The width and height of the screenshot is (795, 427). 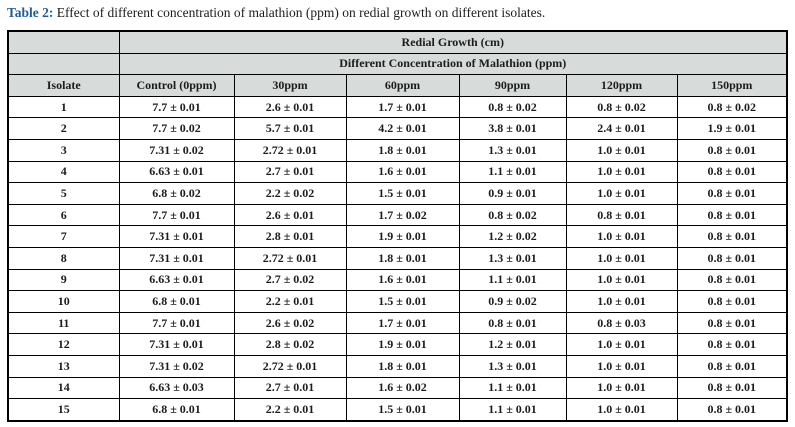 What do you see at coordinates (732, 85) in the screenshot?
I see `column-header-150ppm: 150ppm` at bounding box center [732, 85].